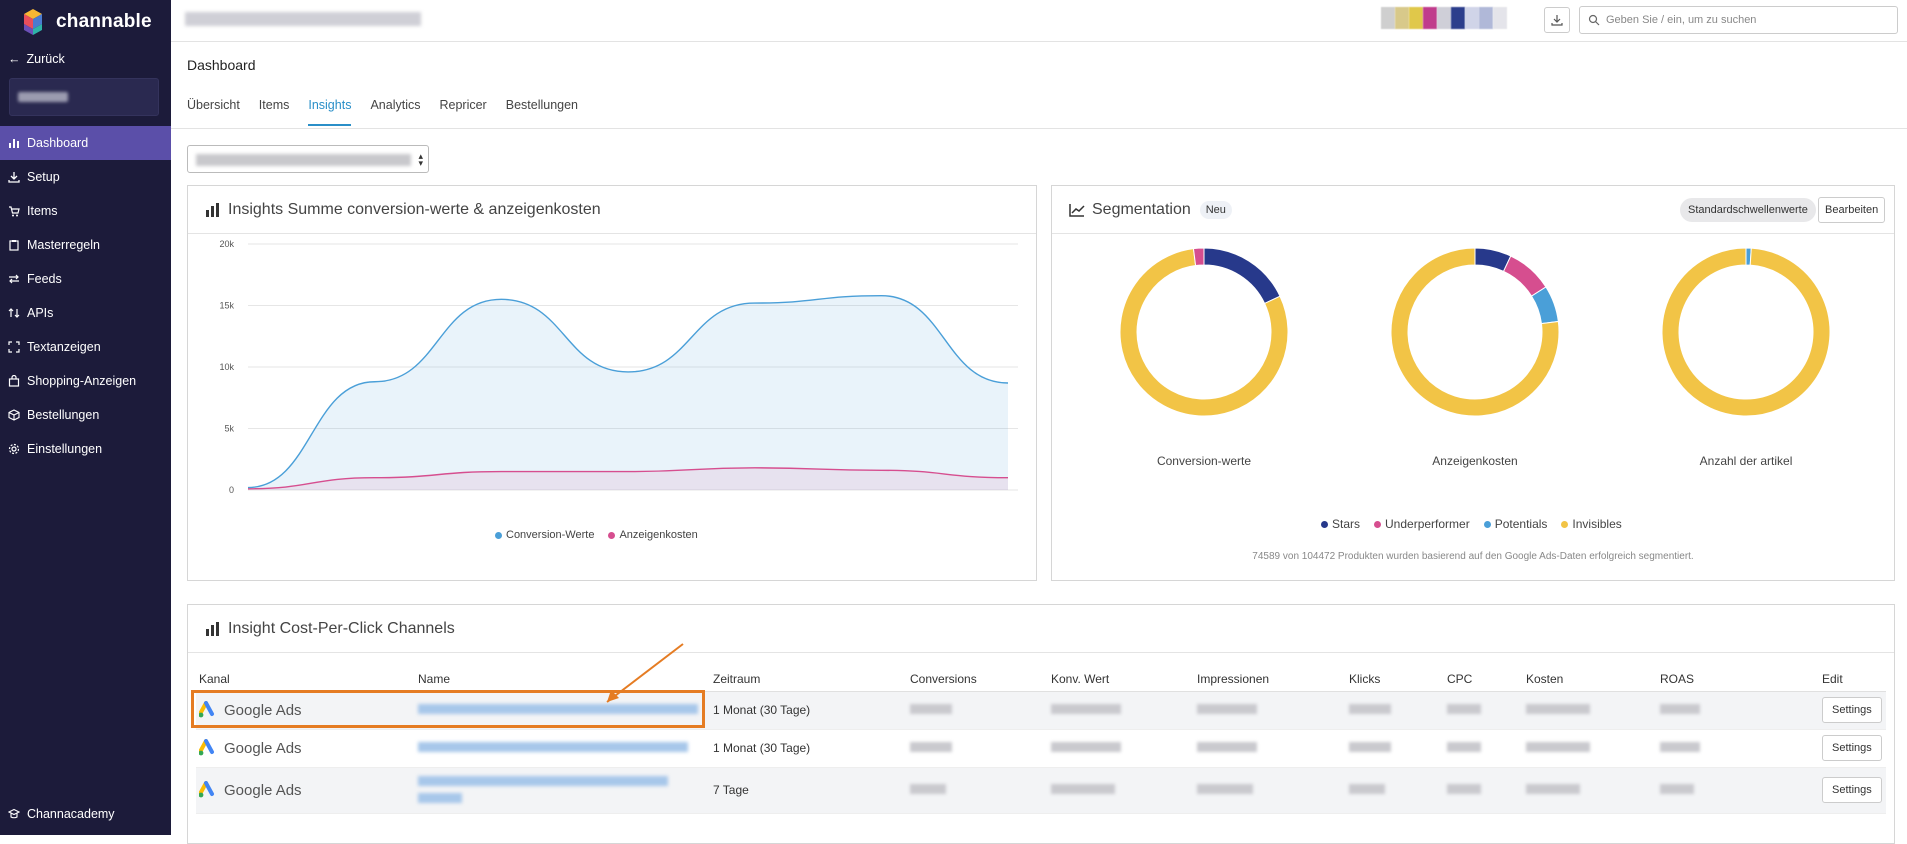 Image resolution: width=1907 pixels, height=844 pixels. What do you see at coordinates (63, 415) in the screenshot?
I see `sidebar-item-label: Bestellungen` at bounding box center [63, 415].